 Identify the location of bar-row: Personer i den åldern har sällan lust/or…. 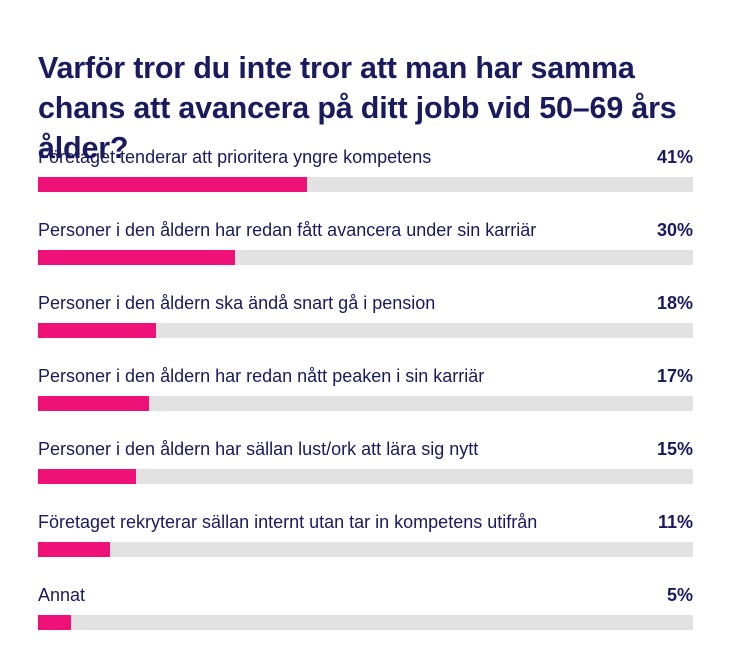
(365, 471).